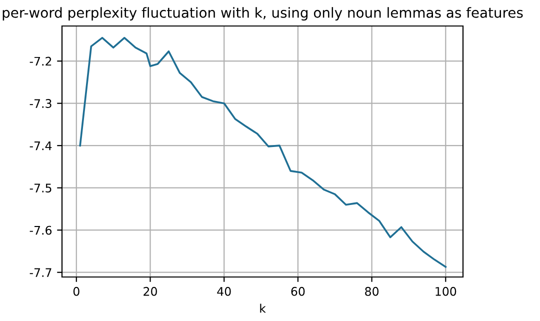 The width and height of the screenshot is (540, 321). What do you see at coordinates (446, 291) in the screenshot?
I see `x-tick-label: 100` at bounding box center [446, 291].